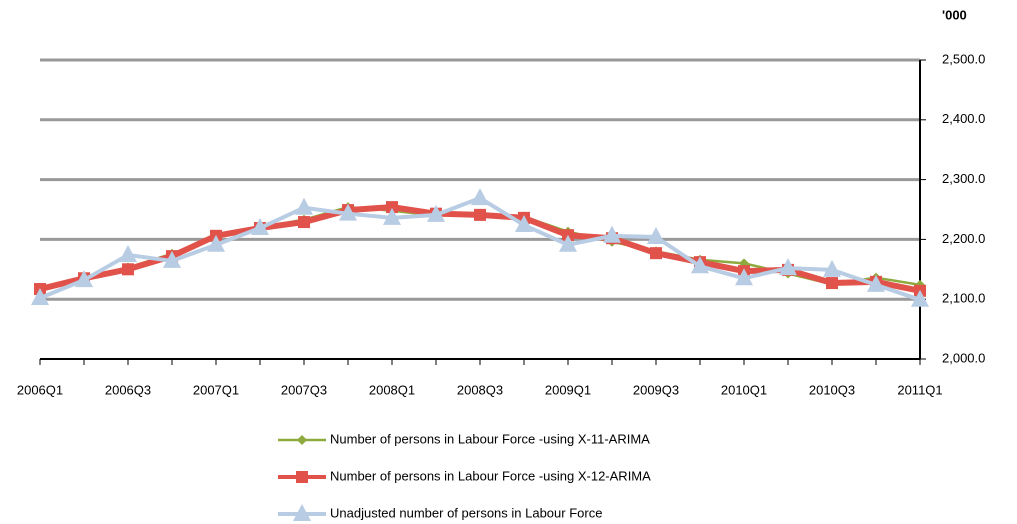 This screenshot has height=524, width=1017. Describe the element at coordinates (963, 178) in the screenshot. I see `y-tick-label: 2,300.0` at that location.